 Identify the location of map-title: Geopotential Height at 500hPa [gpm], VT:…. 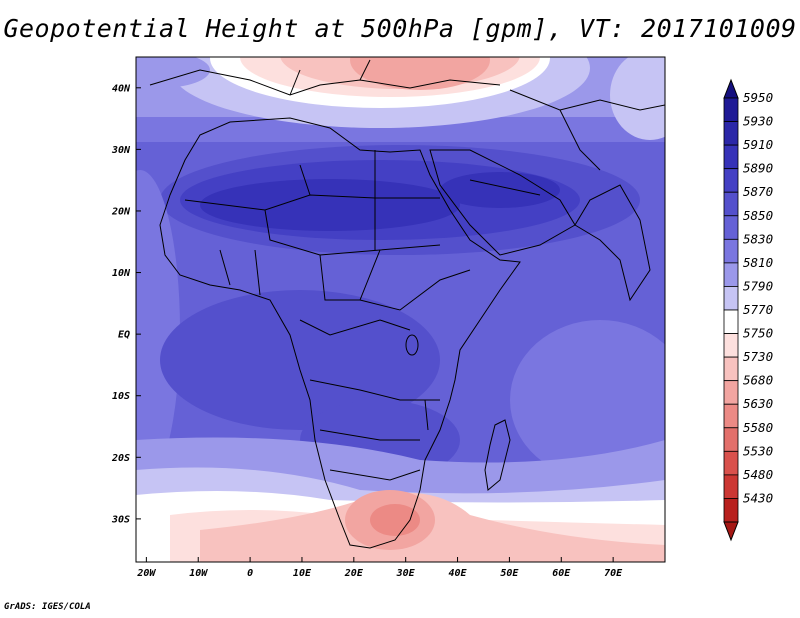
(400, 28).